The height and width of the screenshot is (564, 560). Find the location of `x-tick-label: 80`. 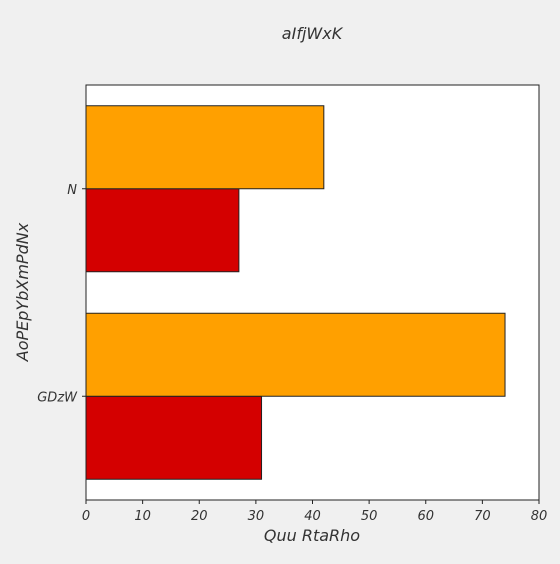

x-tick-label: 80 is located at coordinates (539, 516).